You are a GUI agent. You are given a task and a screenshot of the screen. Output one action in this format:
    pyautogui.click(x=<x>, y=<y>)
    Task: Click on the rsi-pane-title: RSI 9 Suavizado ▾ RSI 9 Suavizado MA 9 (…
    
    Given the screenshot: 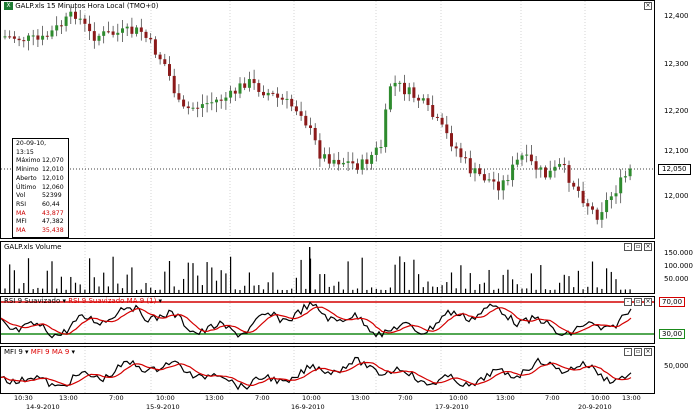 What is the action you would take?
    pyautogui.click(x=83, y=301)
    